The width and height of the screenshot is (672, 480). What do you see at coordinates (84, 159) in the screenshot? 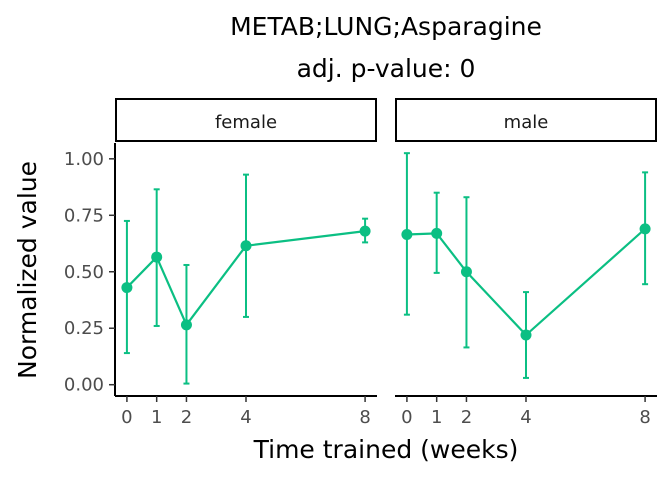
I see `y-tick-label: 1.00` at bounding box center [84, 159].